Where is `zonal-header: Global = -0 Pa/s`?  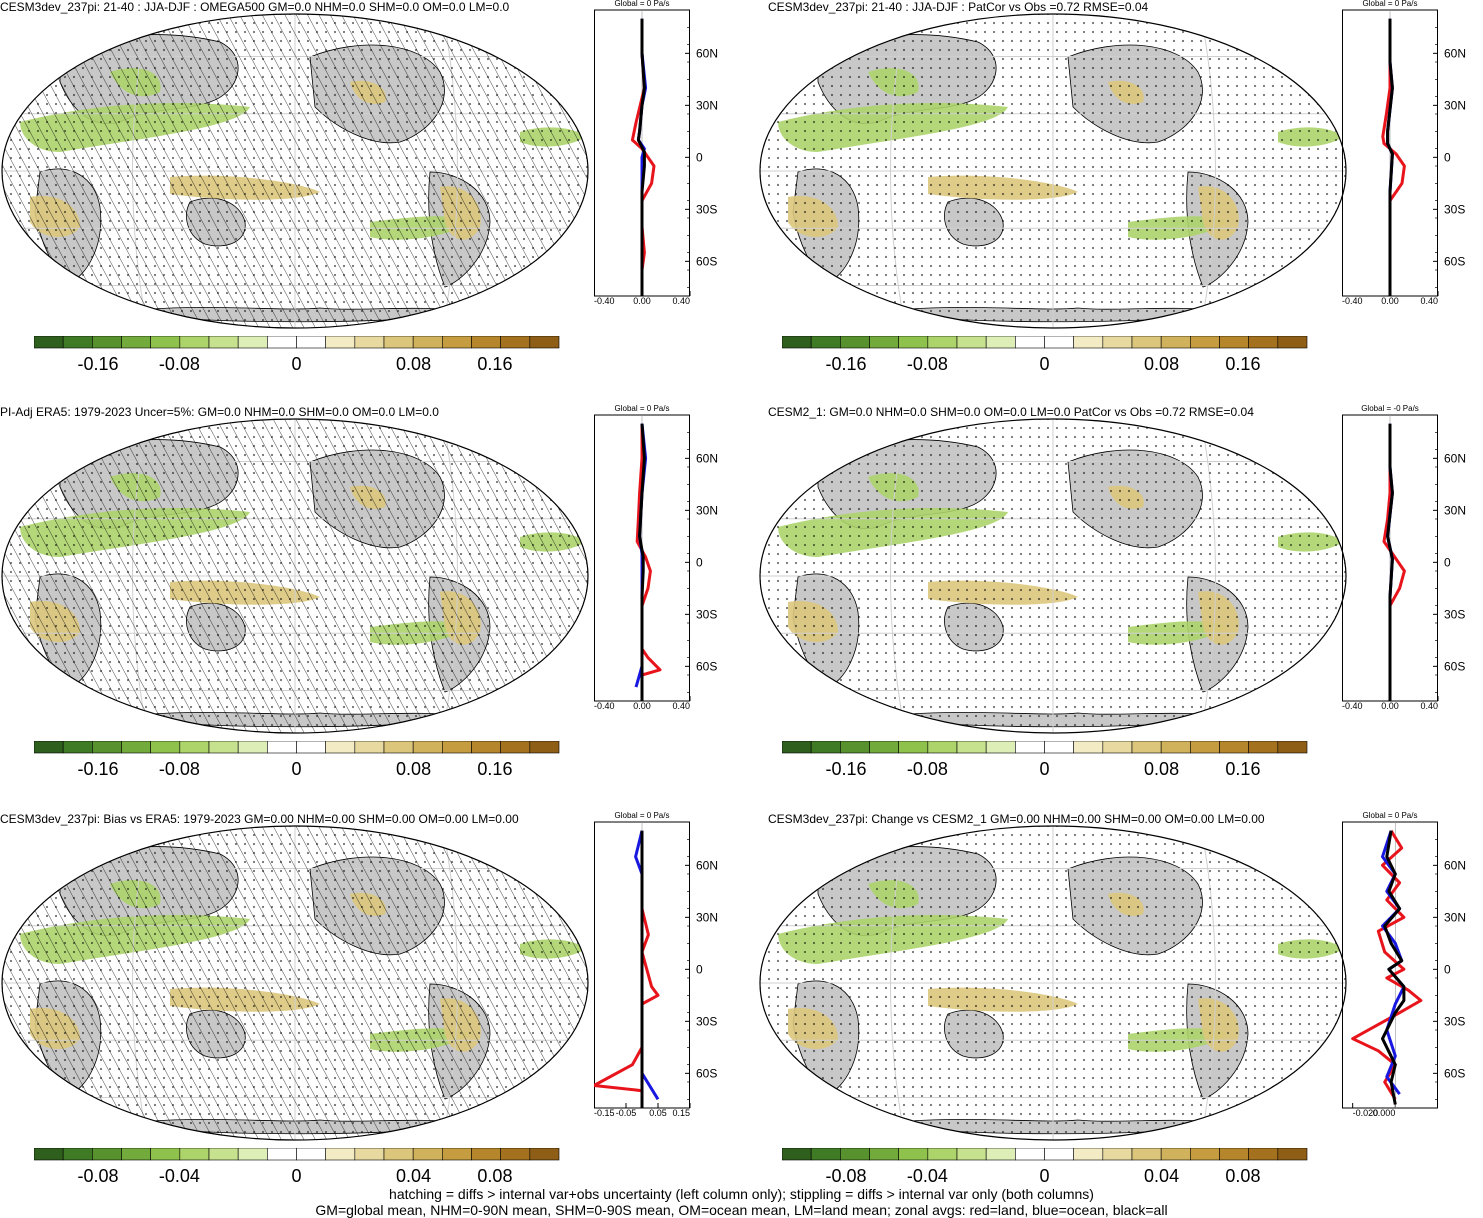
zonal-header: Global = -0 Pa/s is located at coordinates (1390, 409).